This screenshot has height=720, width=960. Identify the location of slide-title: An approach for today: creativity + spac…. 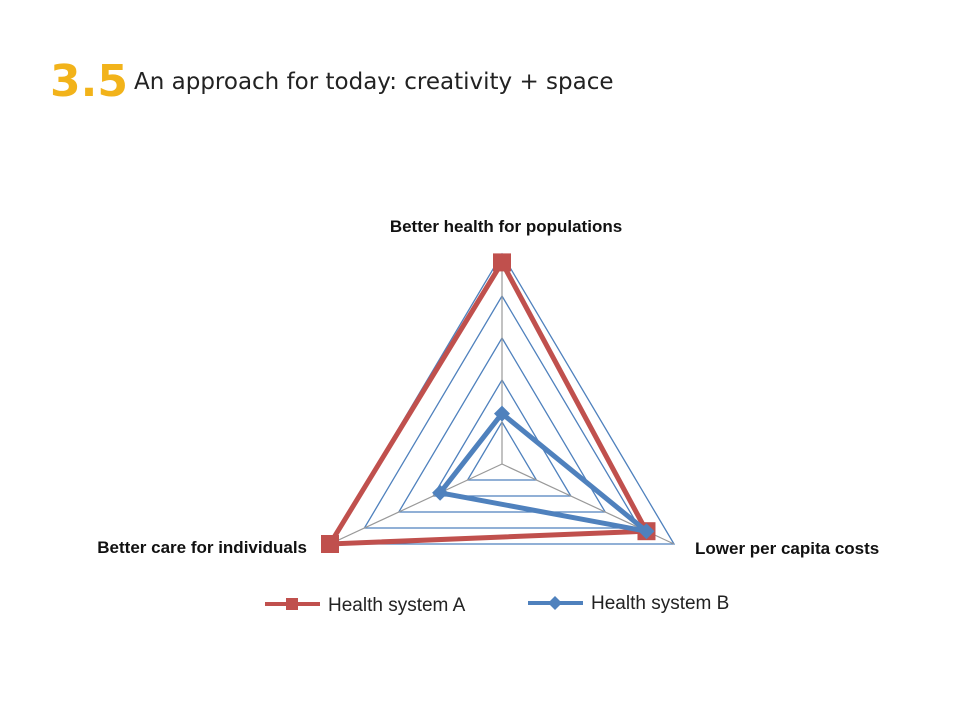
(374, 82).